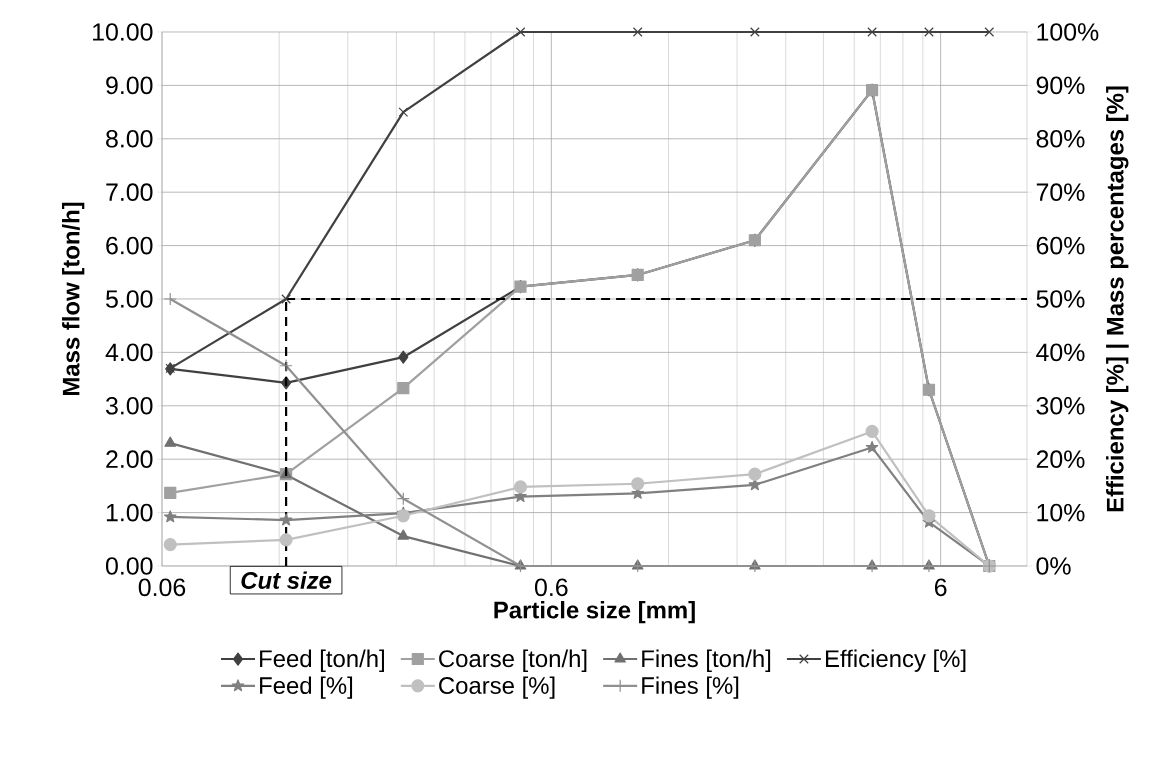 Image resolution: width=1169 pixels, height=765 pixels. I want to click on y2-tick-label: 60%, so click(1060, 245).